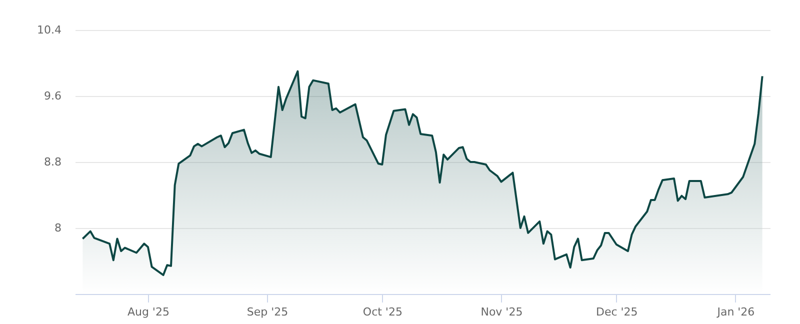  I want to click on y-tick-label: 8, so click(58, 228).